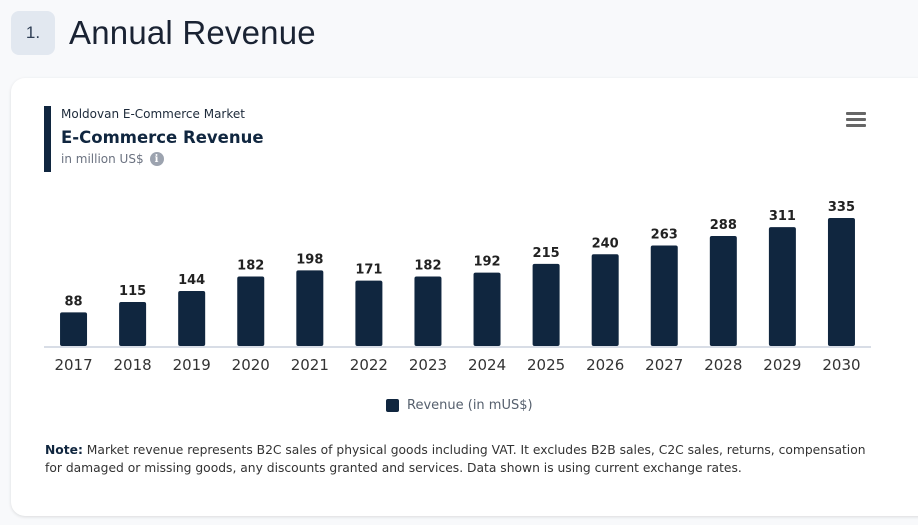 This screenshot has height=525, width=918. Describe the element at coordinates (191, 280) in the screenshot. I see `data-label-2019: 144` at that location.